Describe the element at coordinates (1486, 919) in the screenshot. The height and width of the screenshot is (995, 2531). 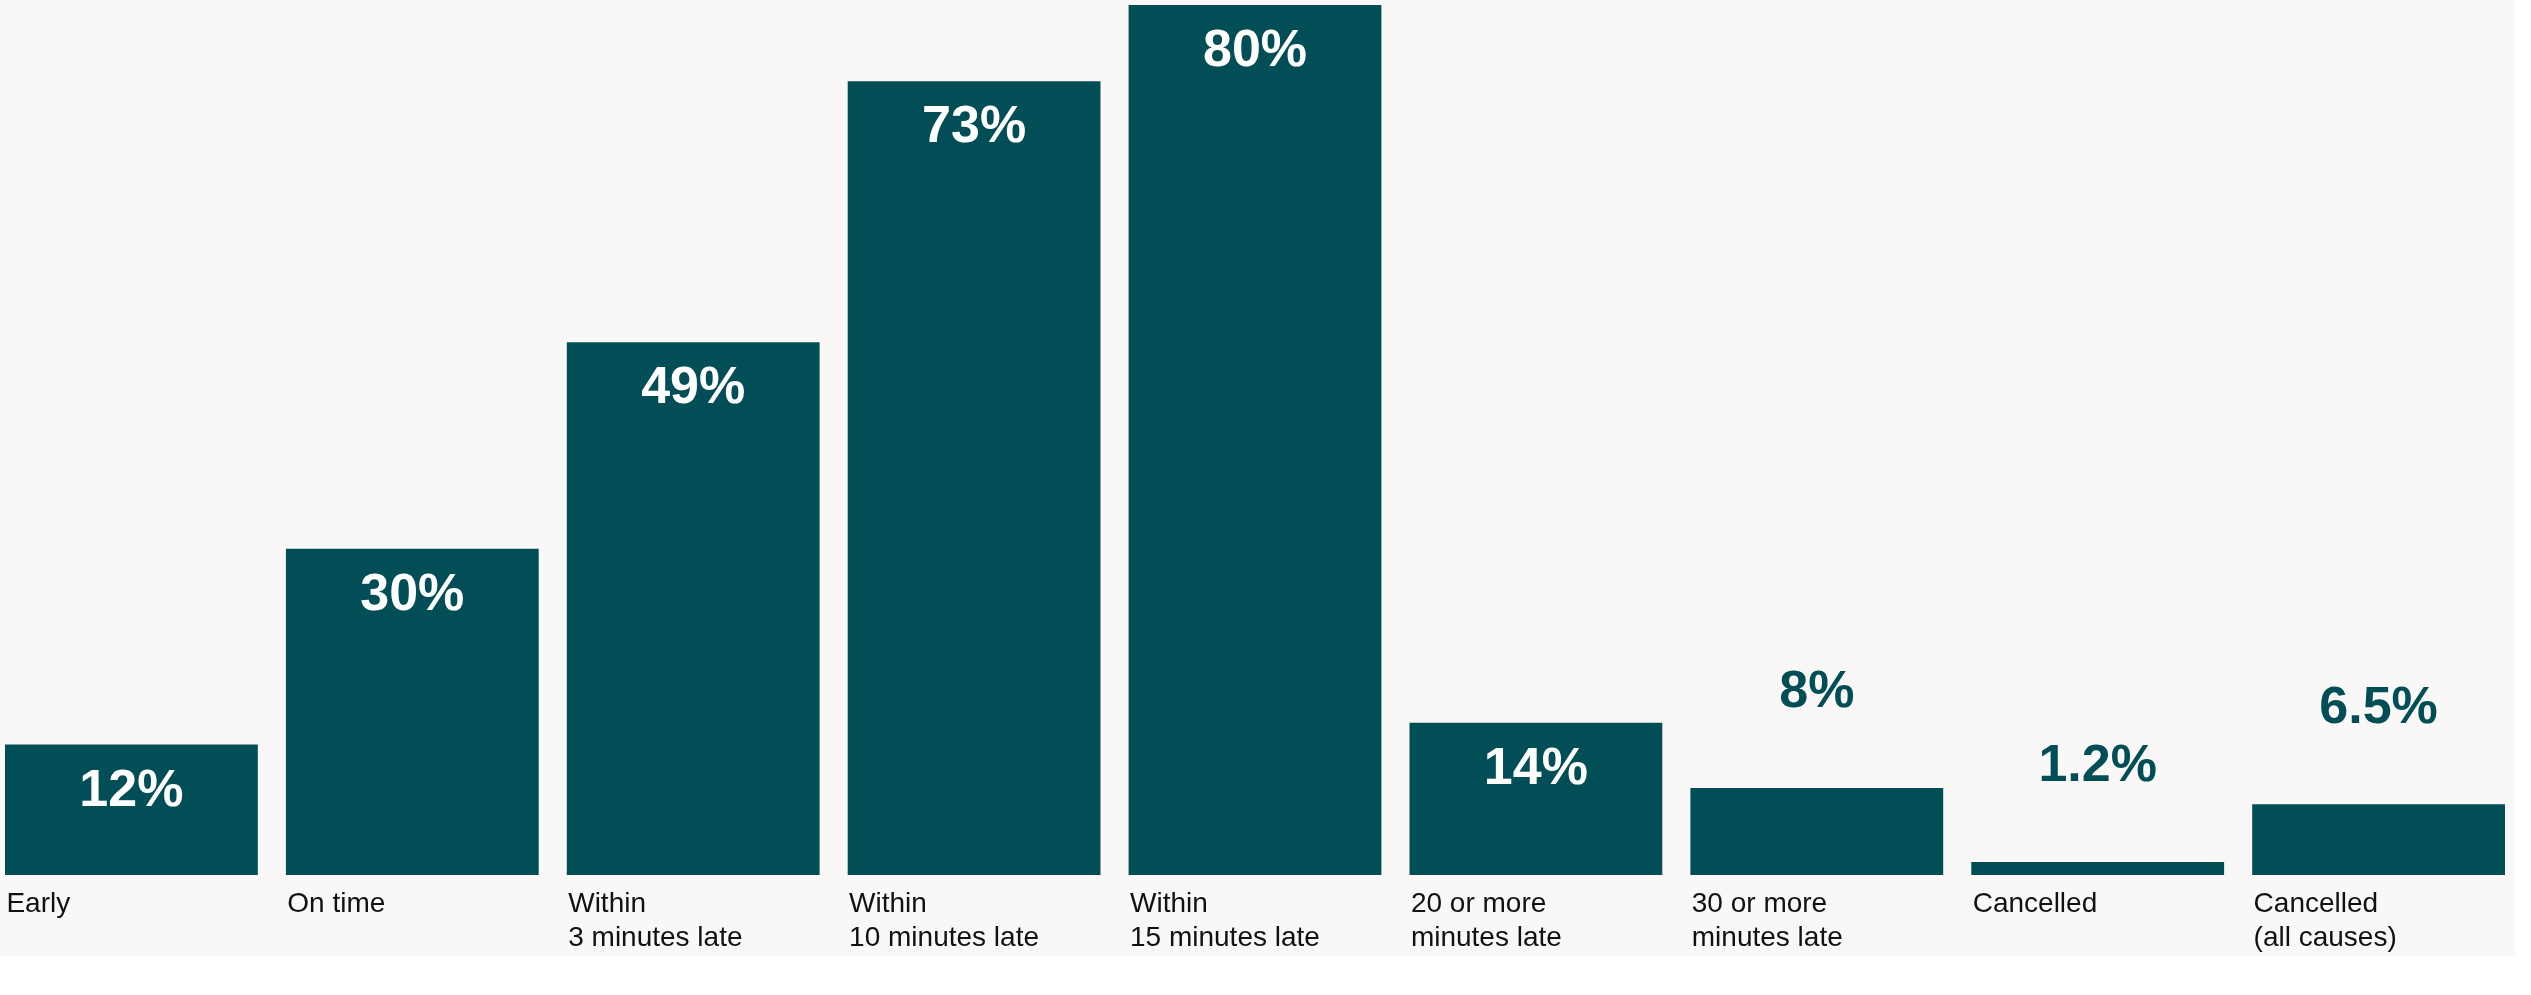
I see `x-tick-label: 20 or more minutes late` at that location.